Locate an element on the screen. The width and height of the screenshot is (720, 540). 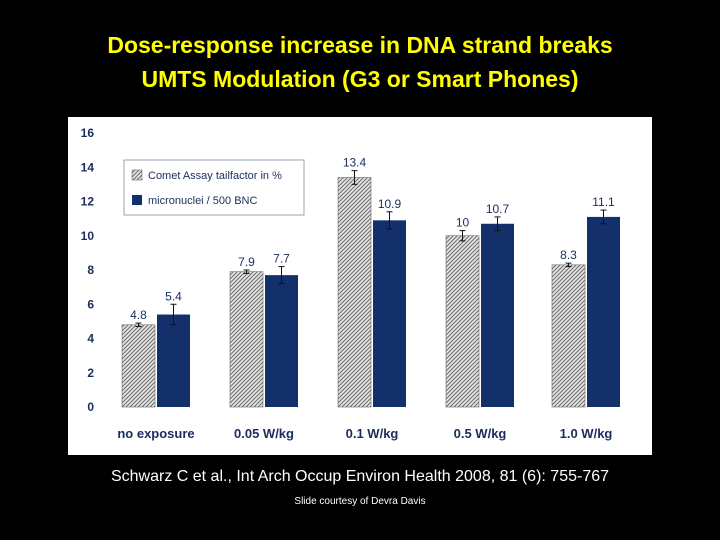
data-label: 8.3 is located at coordinates (568, 255).